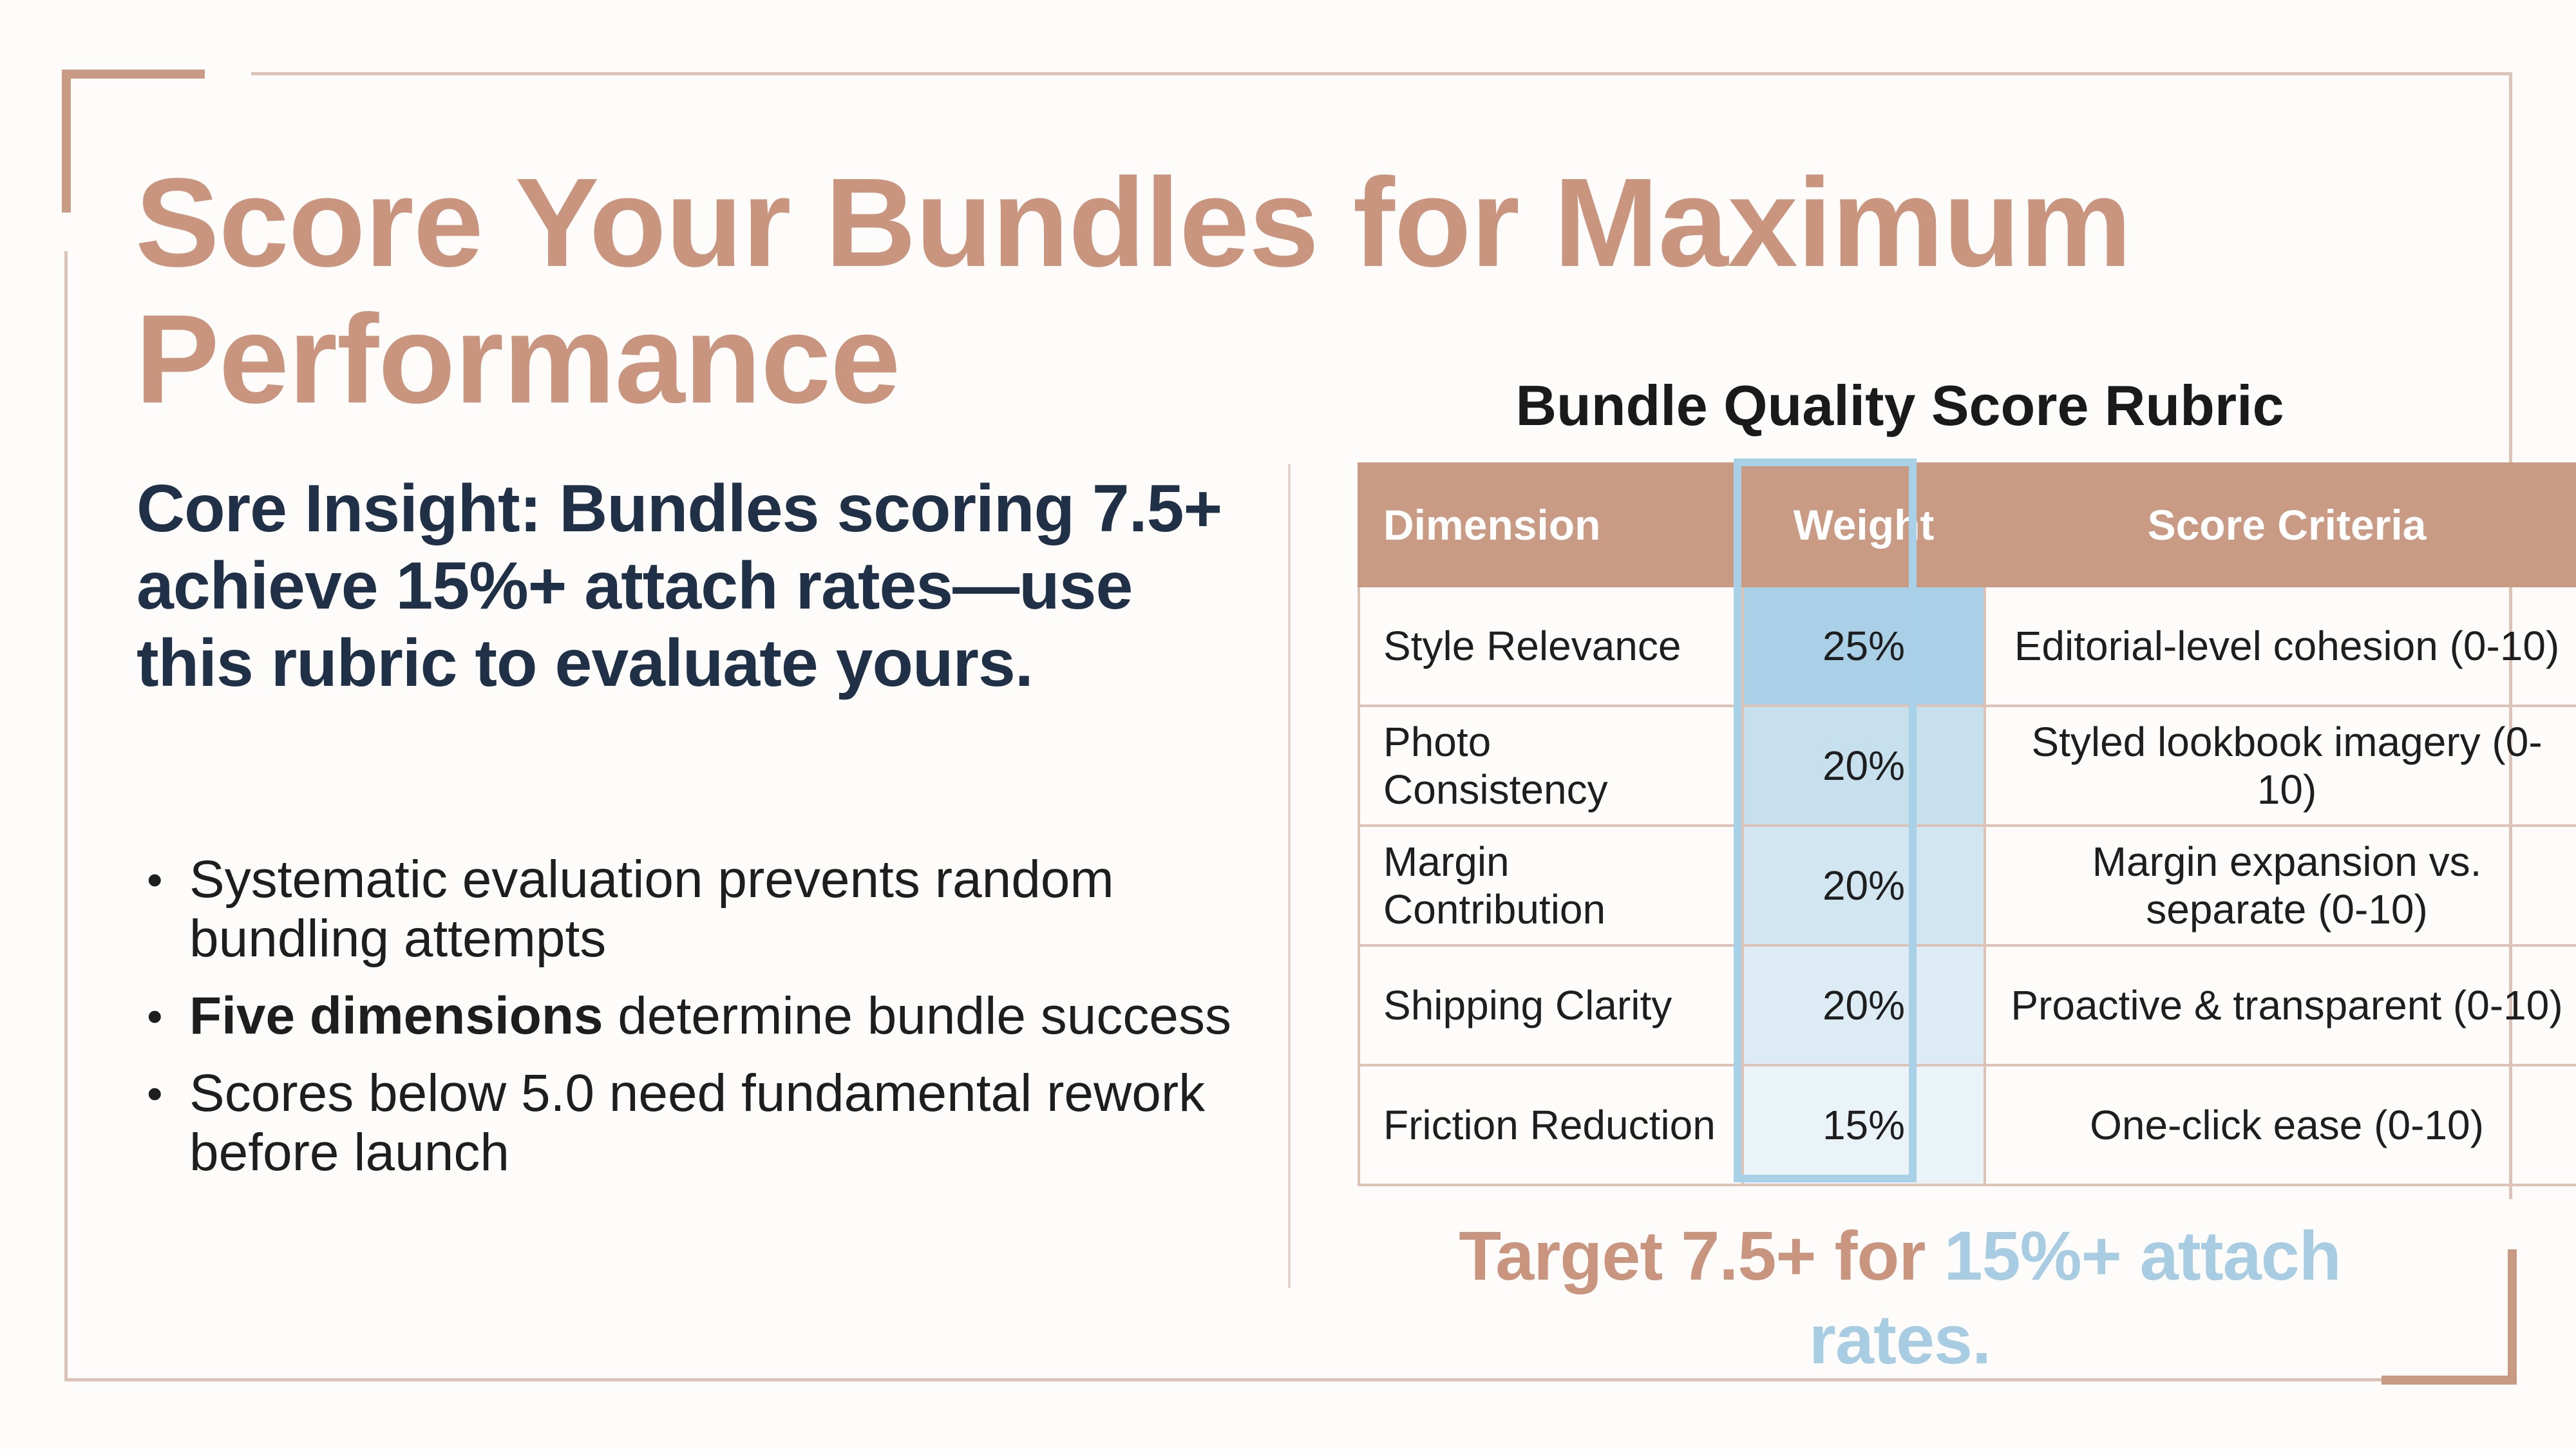  Describe the element at coordinates (1551, 1125) in the screenshot. I see `cell-dimension: Friction Reduction` at that location.